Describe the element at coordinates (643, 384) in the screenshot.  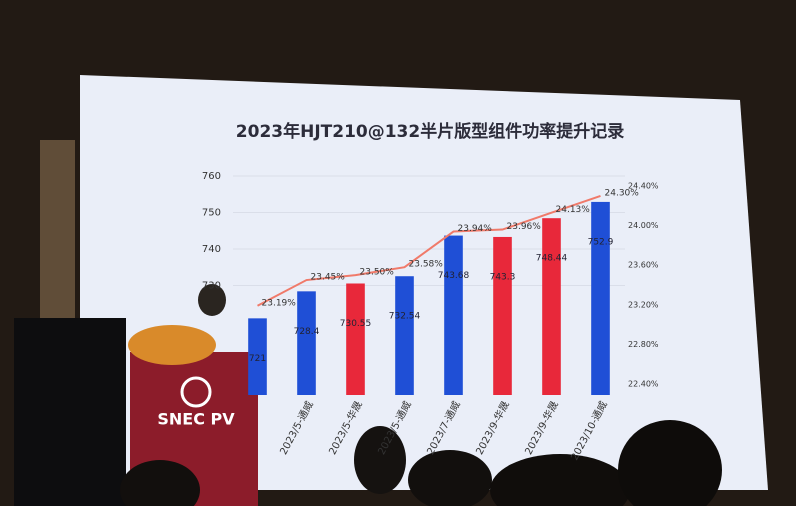
I see `y2-tick-label: 22.40%` at that location.